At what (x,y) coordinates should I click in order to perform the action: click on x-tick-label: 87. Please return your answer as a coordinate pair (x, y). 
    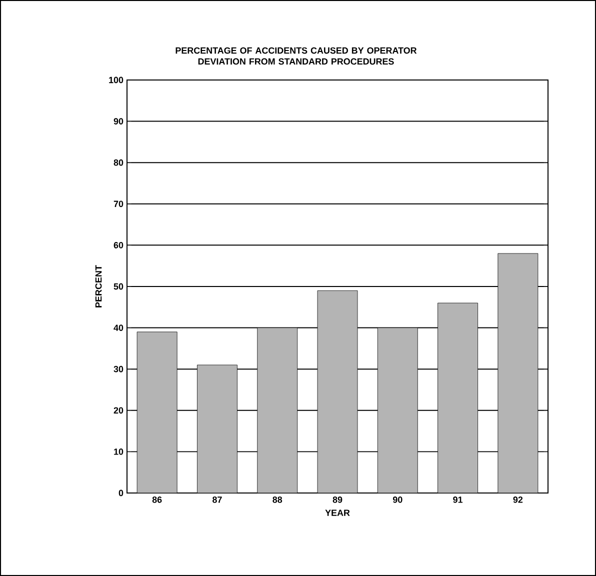
    Looking at the image, I should click on (217, 499).